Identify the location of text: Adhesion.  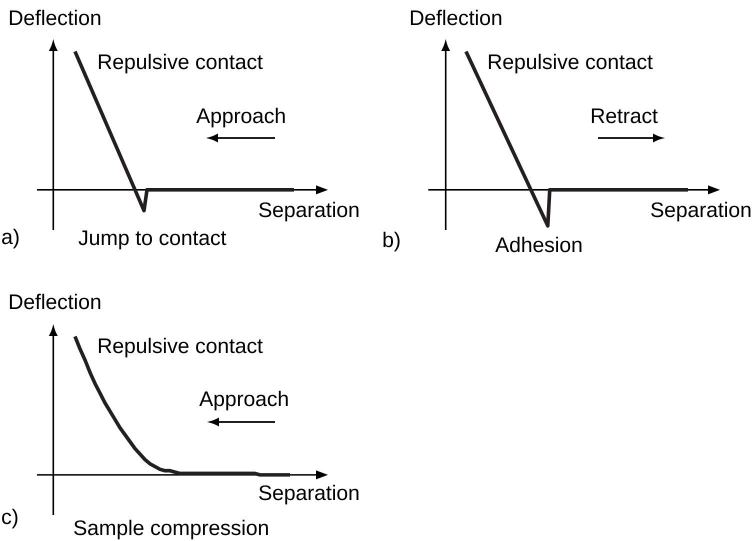
(538, 244).